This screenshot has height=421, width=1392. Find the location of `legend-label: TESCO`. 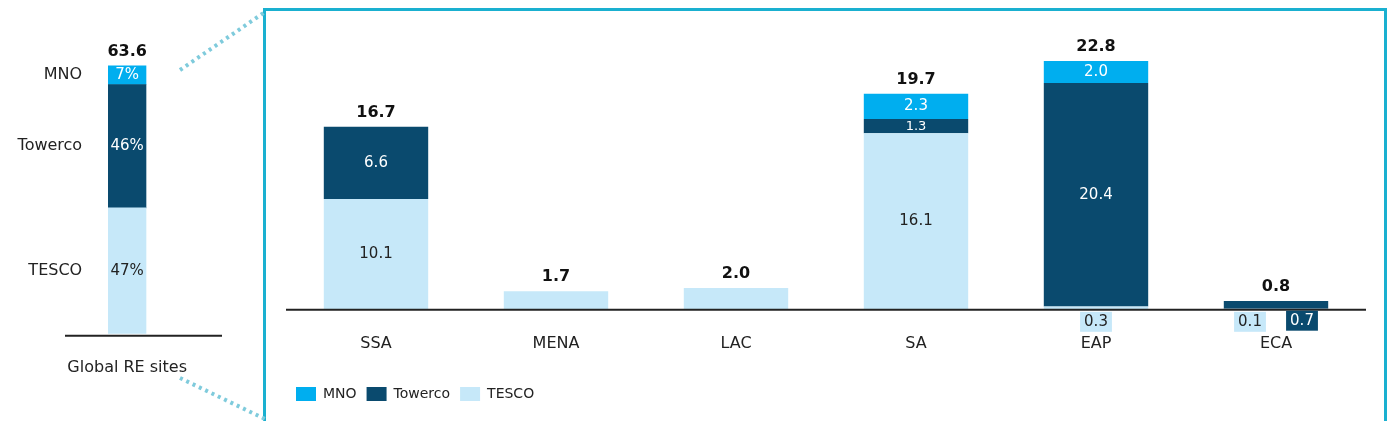

legend-label: TESCO is located at coordinates (510, 392).